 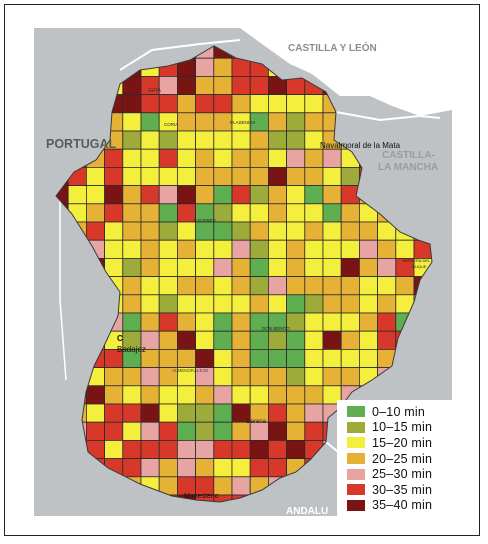 What do you see at coordinates (346, 72) in the screenshot?
I see `white-area-north` at bounding box center [346, 72].